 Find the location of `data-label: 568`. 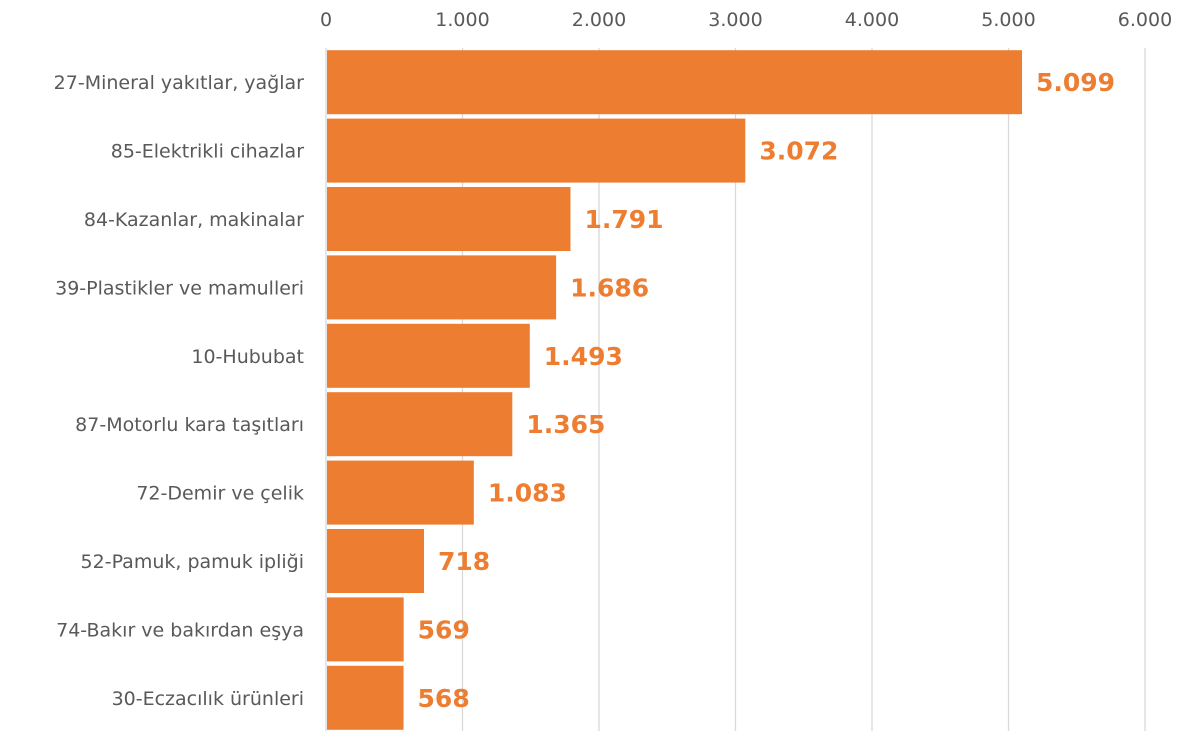

data-label: 568 is located at coordinates (444, 698).